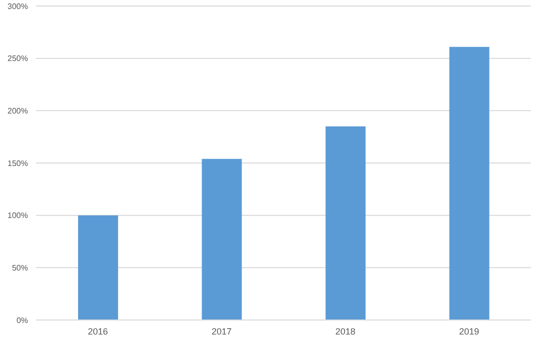 The height and width of the screenshot is (337, 541). Describe the element at coordinates (98, 331) in the screenshot. I see `x-tick-label: 2016` at that location.